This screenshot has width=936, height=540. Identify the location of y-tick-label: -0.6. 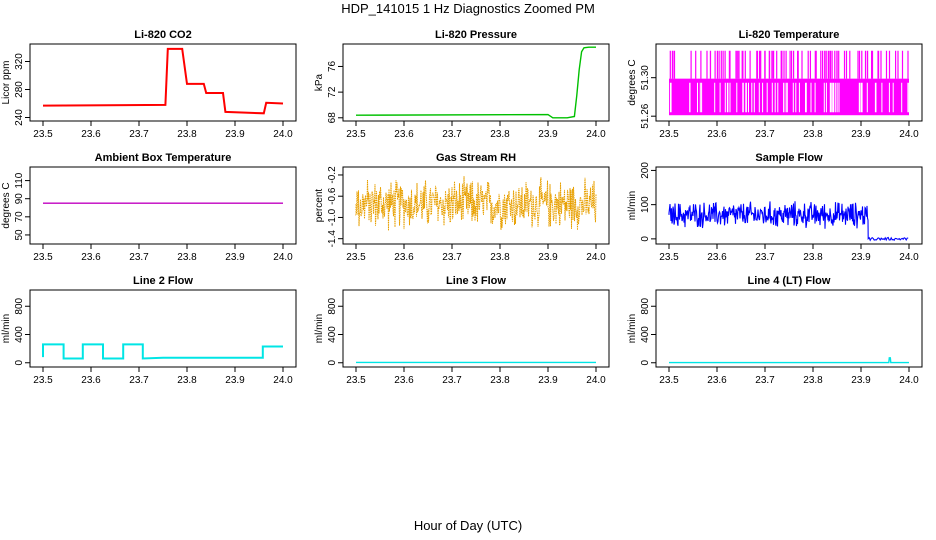
(332, 196).